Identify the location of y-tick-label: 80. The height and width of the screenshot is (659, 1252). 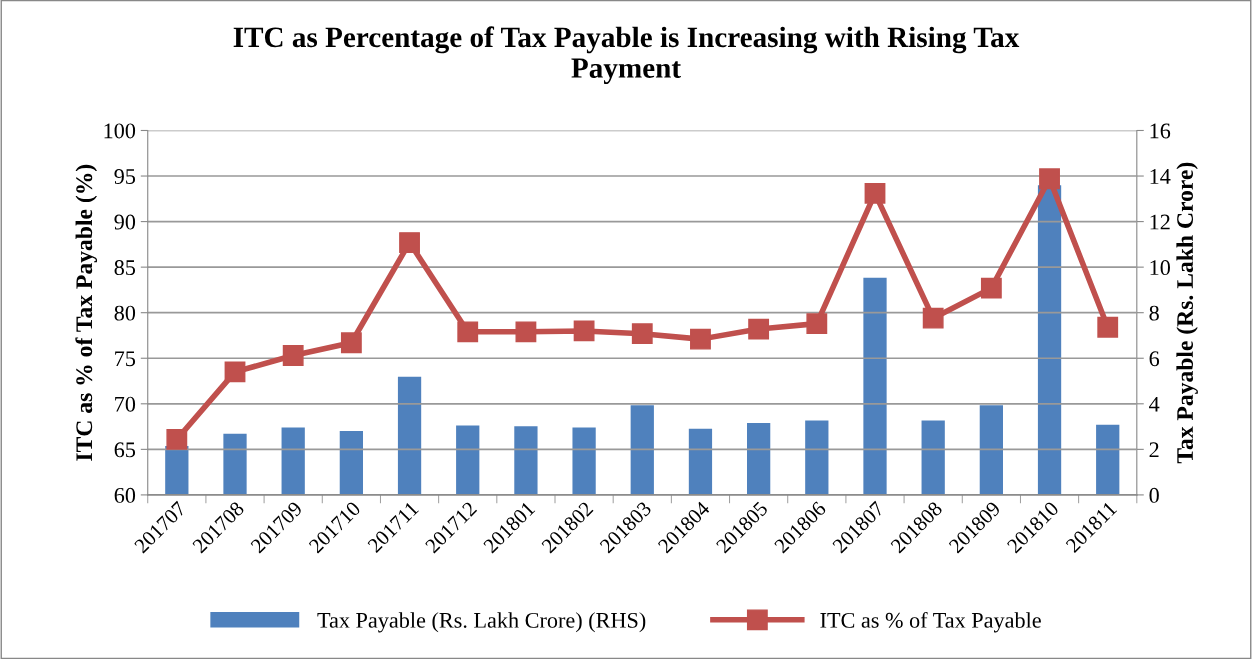
(125, 313).